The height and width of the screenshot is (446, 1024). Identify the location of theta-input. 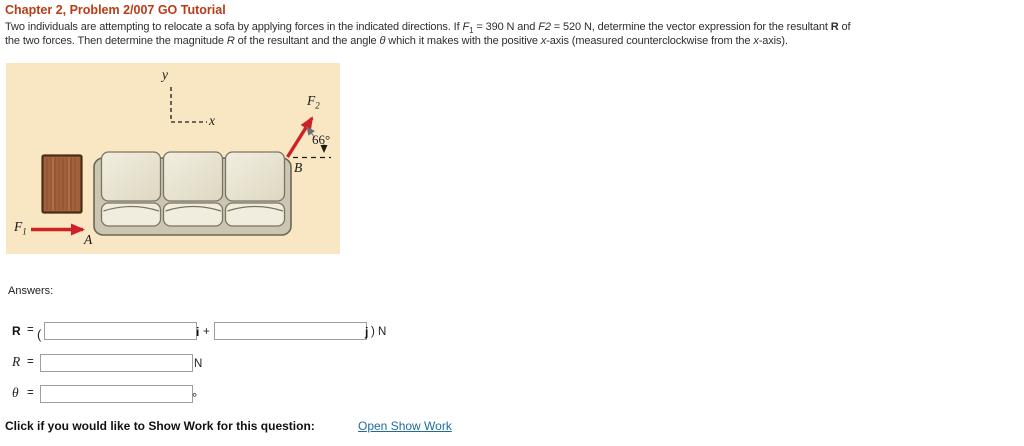
(116, 394).